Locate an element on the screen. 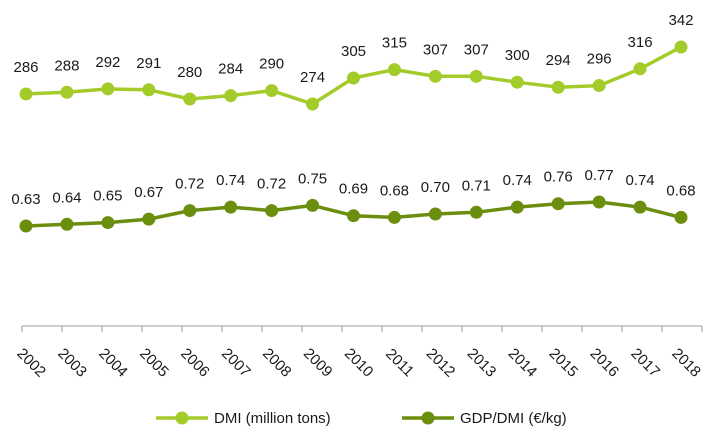 This screenshot has height=437, width=709. data-label: 0.71 is located at coordinates (476, 185).